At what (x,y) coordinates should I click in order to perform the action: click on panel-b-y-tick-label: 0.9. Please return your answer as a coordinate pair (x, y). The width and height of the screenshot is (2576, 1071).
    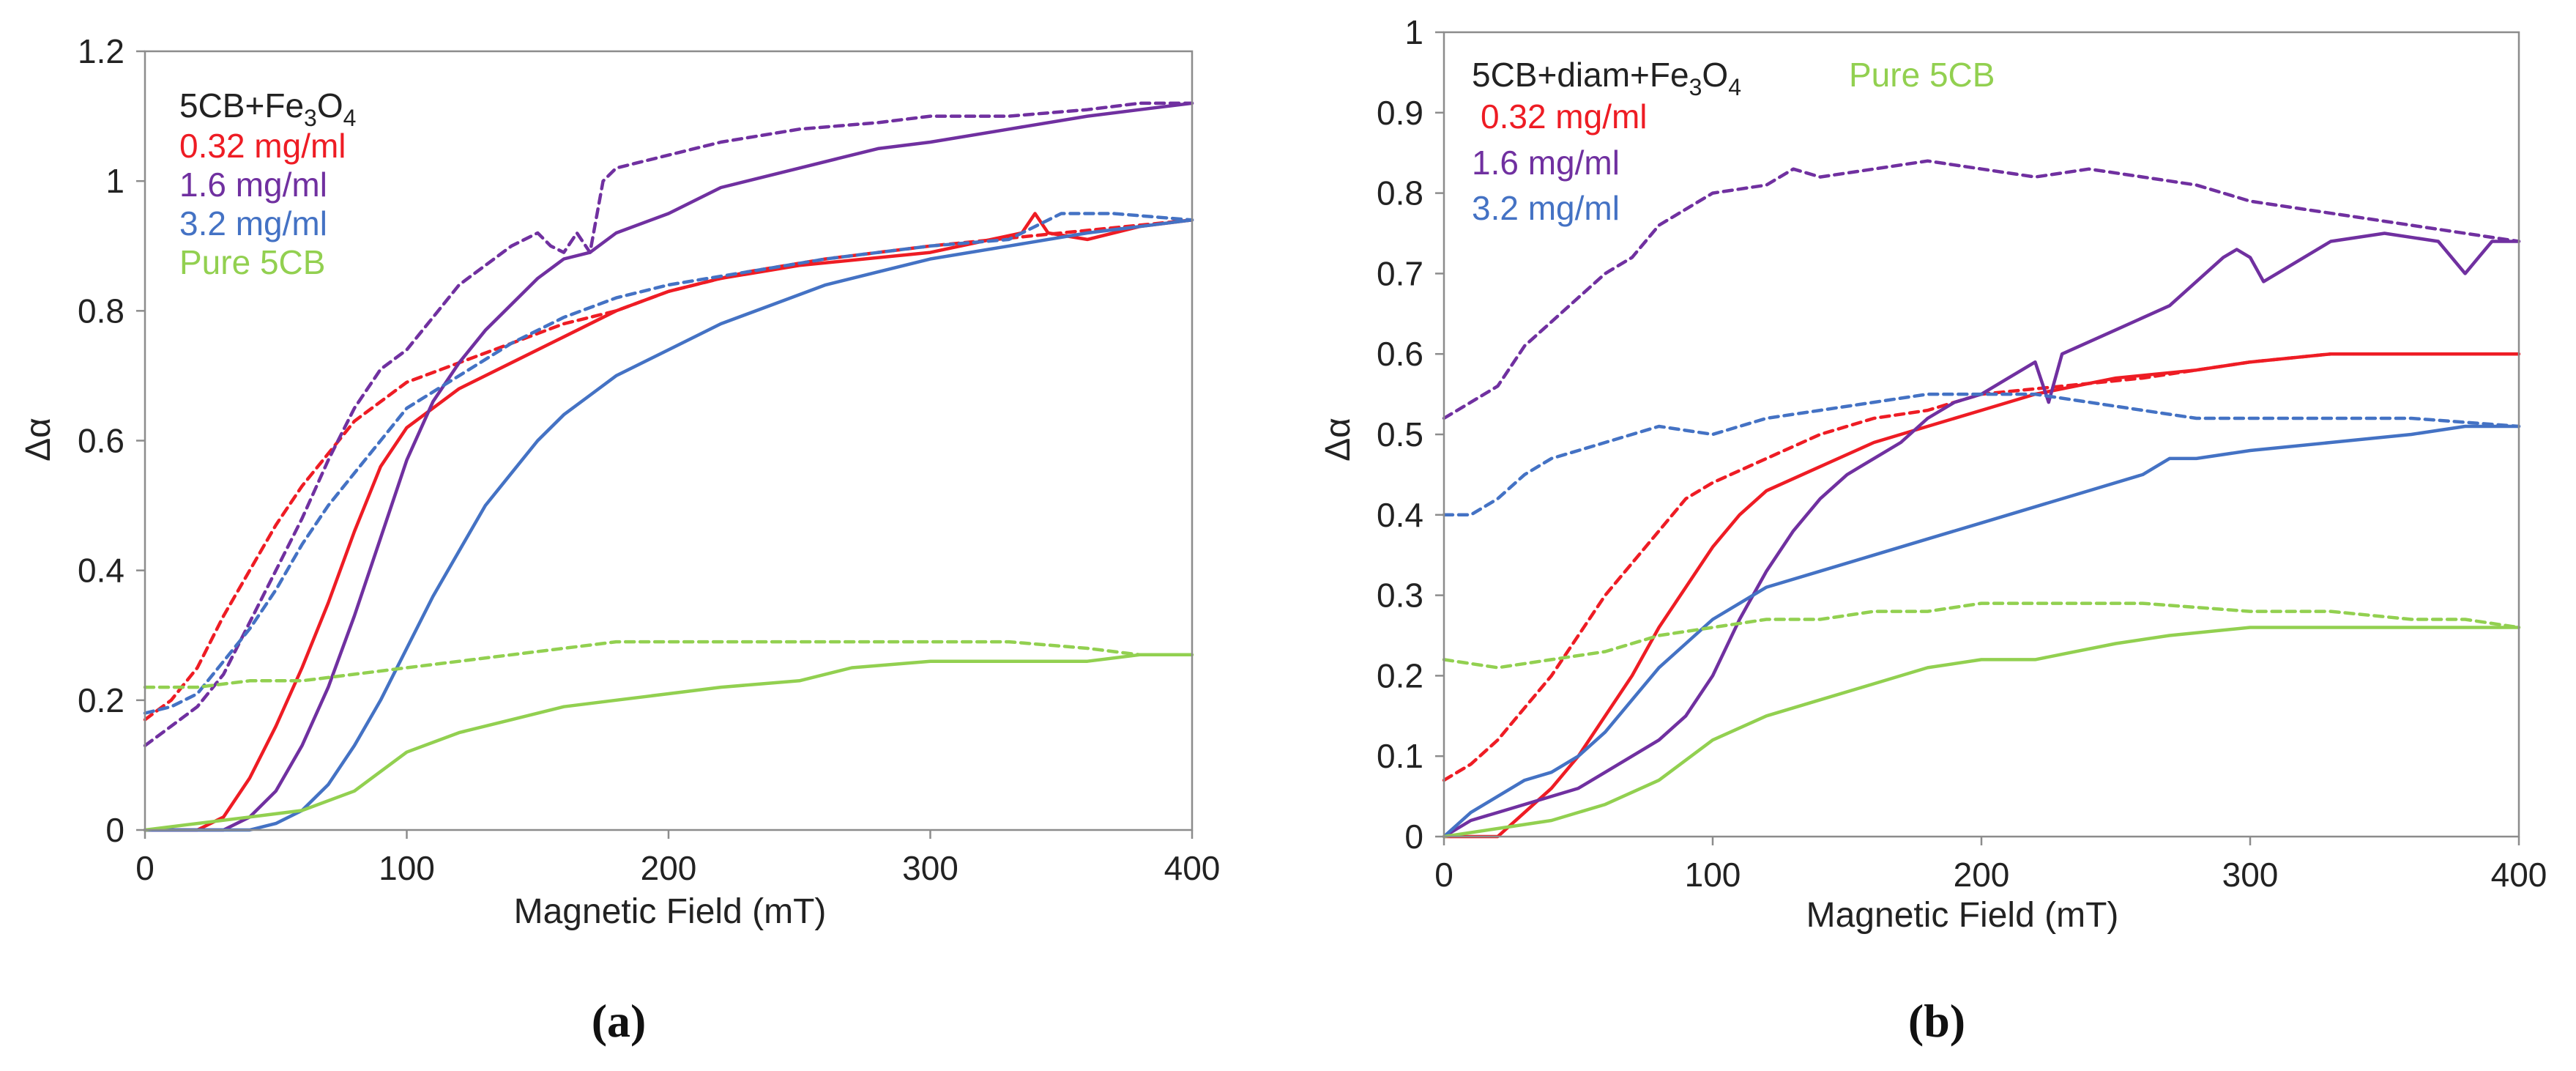
    Looking at the image, I should click on (1400, 113).